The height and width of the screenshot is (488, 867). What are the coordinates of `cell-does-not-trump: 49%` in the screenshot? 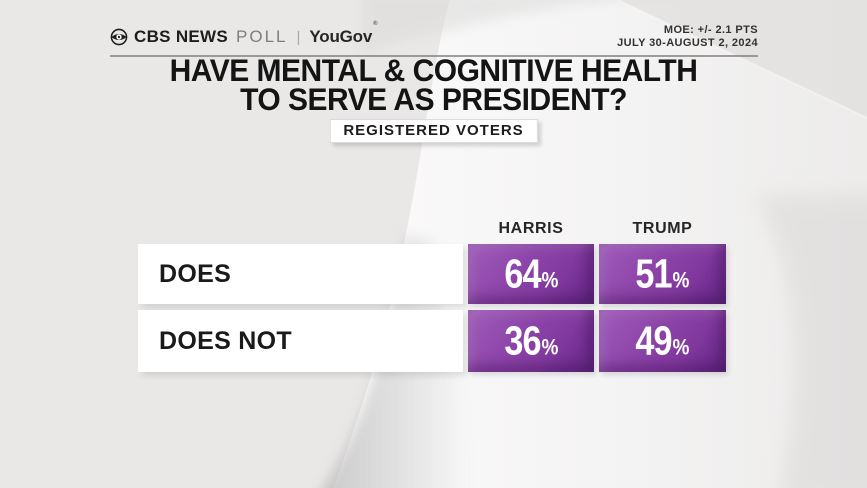 It's located at (662, 341).